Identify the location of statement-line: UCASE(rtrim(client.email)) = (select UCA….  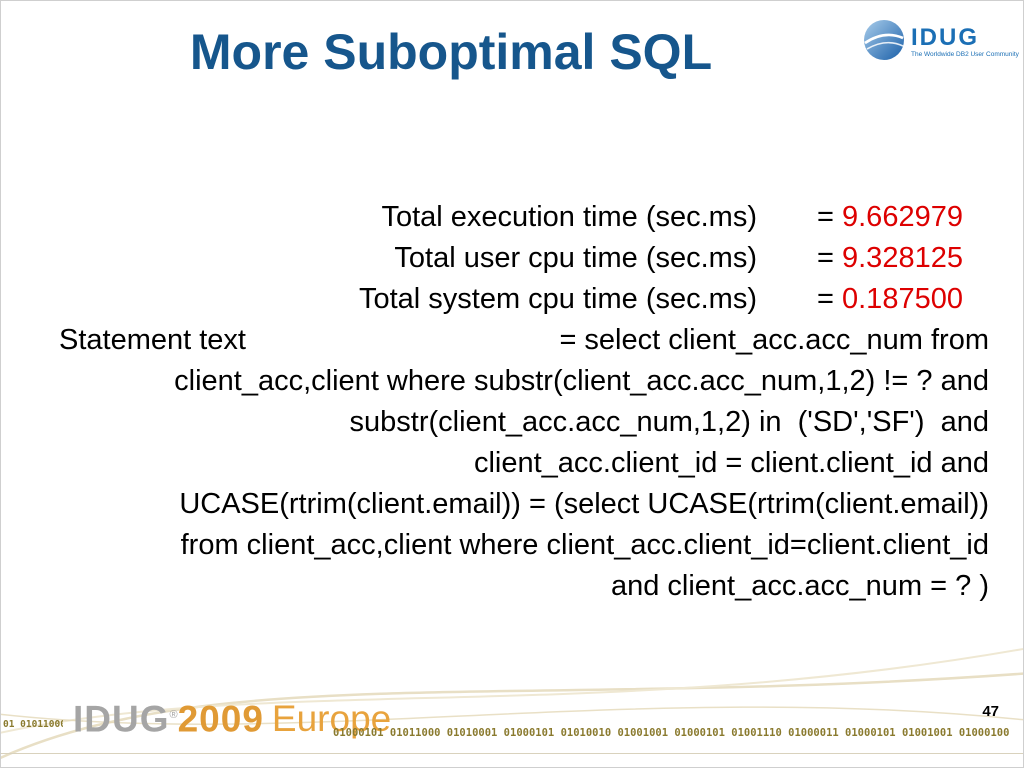
(584, 504).